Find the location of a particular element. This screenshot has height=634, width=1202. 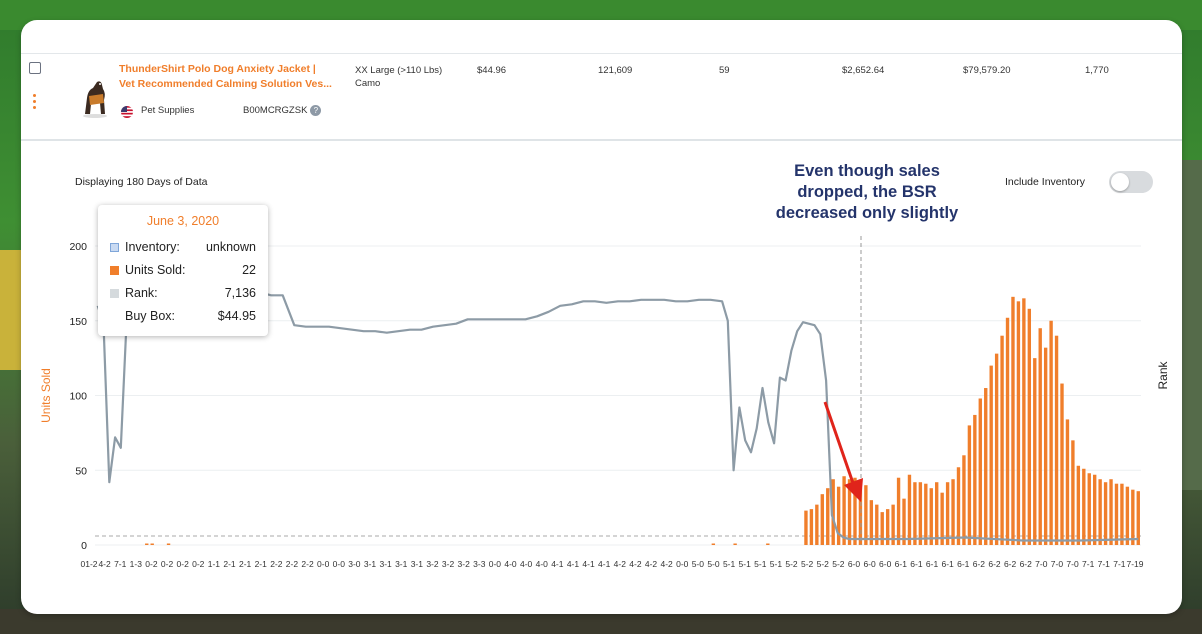

annotation-arrow-head is located at coordinates (853, 490).